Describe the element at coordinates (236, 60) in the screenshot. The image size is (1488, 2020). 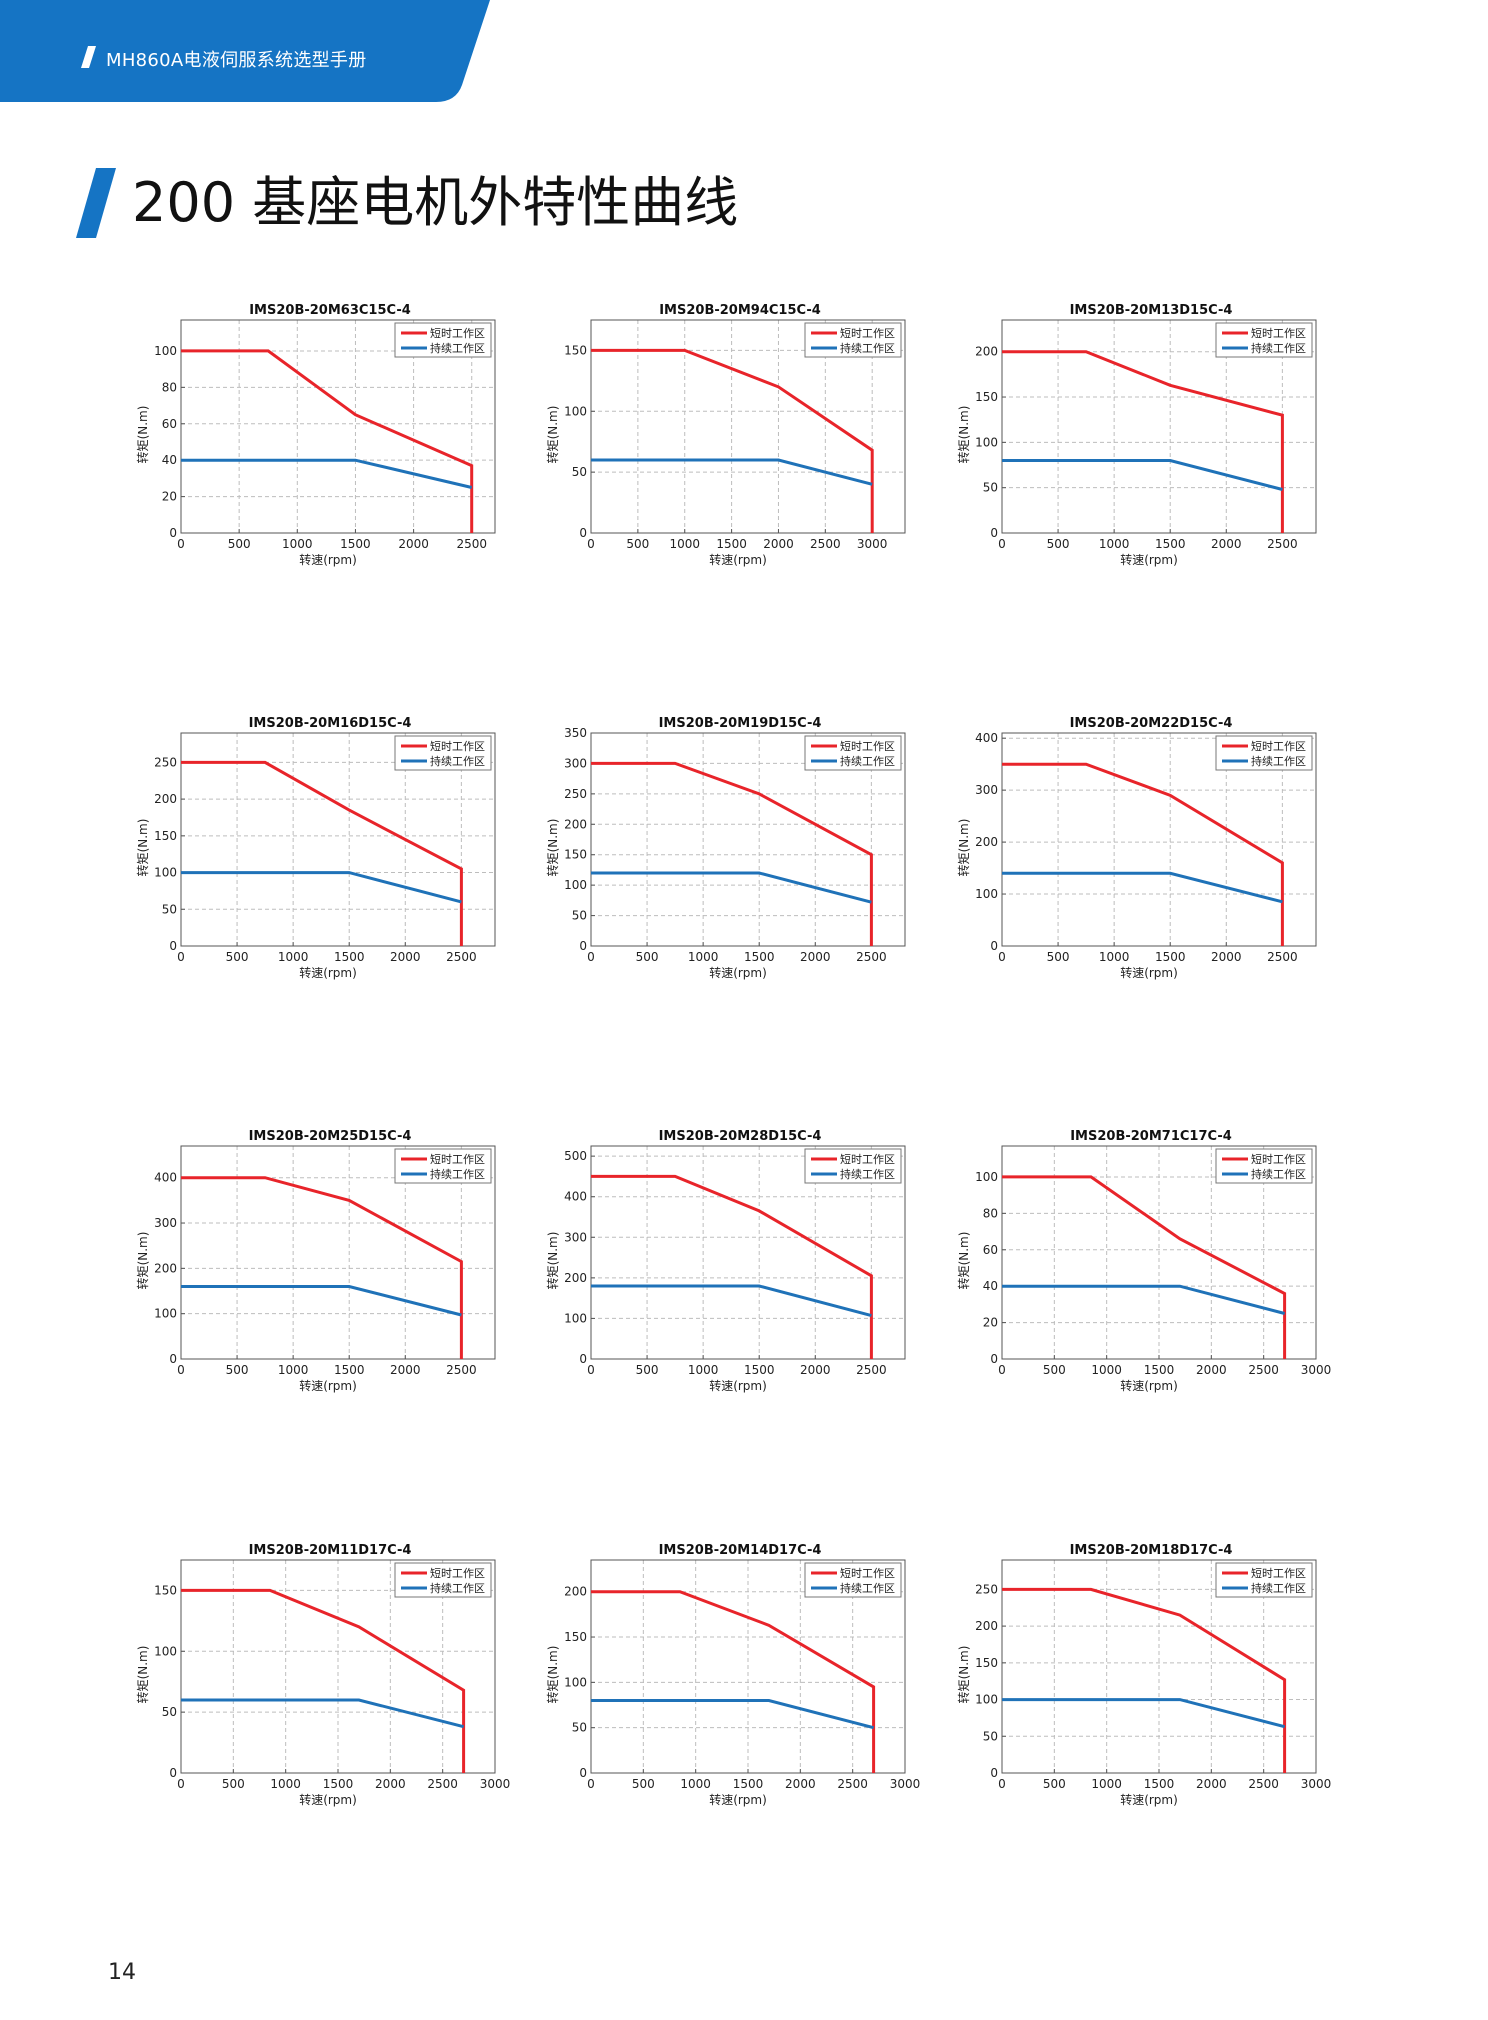
I see `header-title: MH860A电液伺服系统选型手册` at that location.